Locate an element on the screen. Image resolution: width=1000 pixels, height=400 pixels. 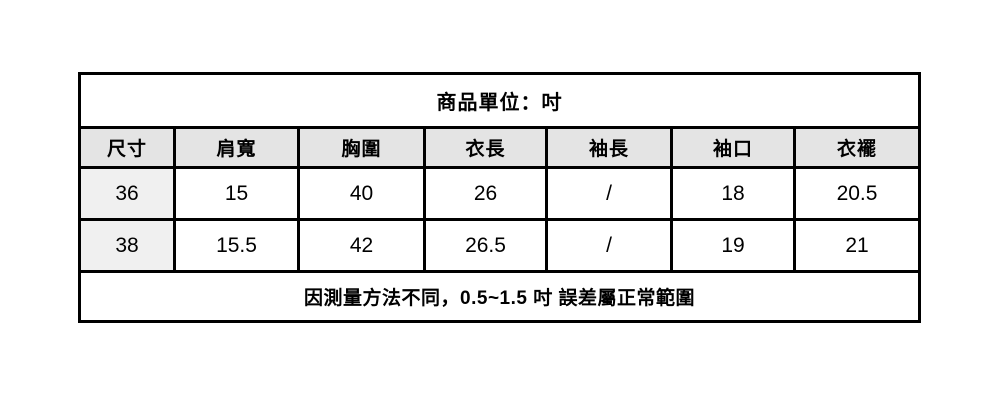
data-cell: 42 is located at coordinates (361, 245).